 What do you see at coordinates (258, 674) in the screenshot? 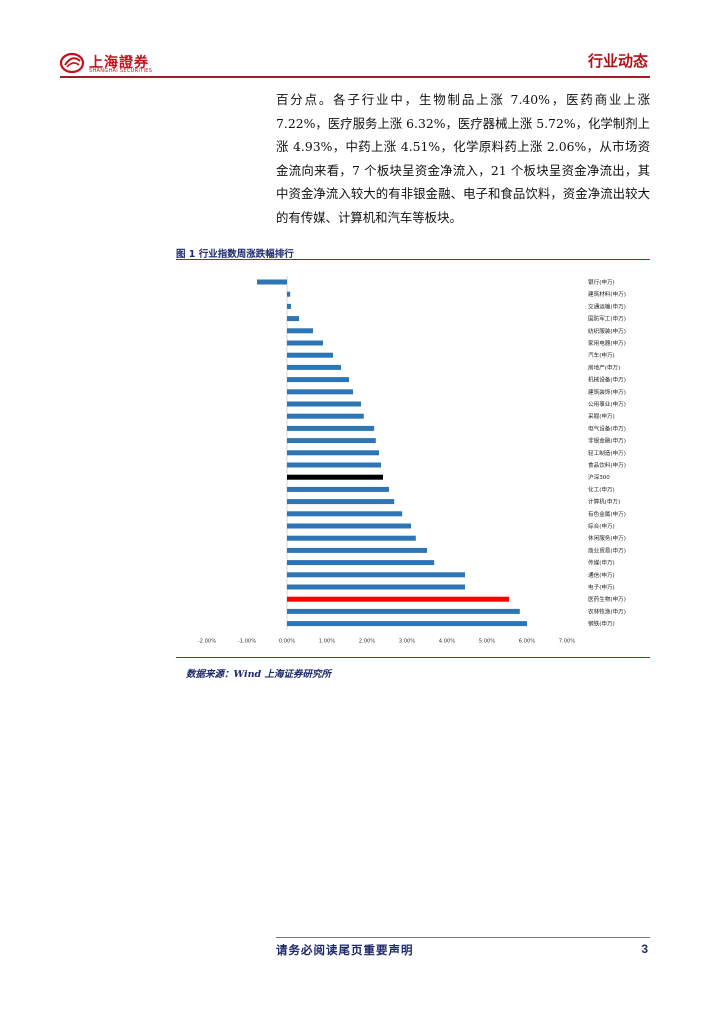
I see `figure-source: 数据来源：Wind 上海证券研究所` at bounding box center [258, 674].